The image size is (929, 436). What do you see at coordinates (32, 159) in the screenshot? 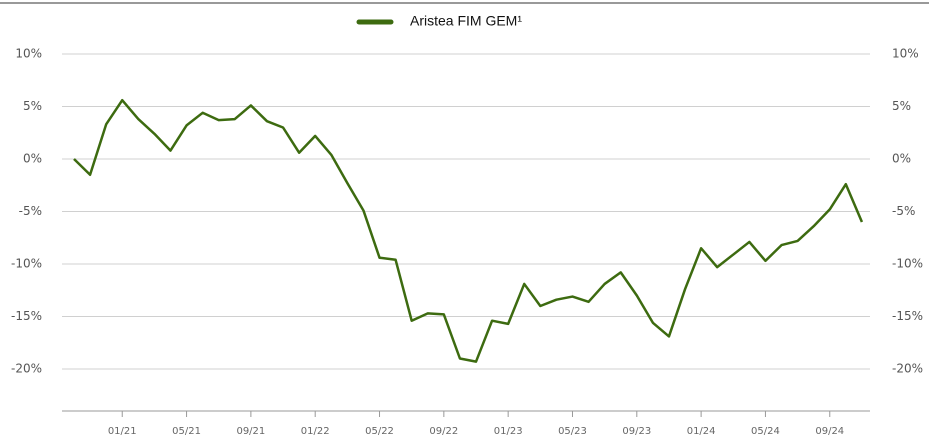
I see `y-tick-label: 0%` at bounding box center [32, 159].